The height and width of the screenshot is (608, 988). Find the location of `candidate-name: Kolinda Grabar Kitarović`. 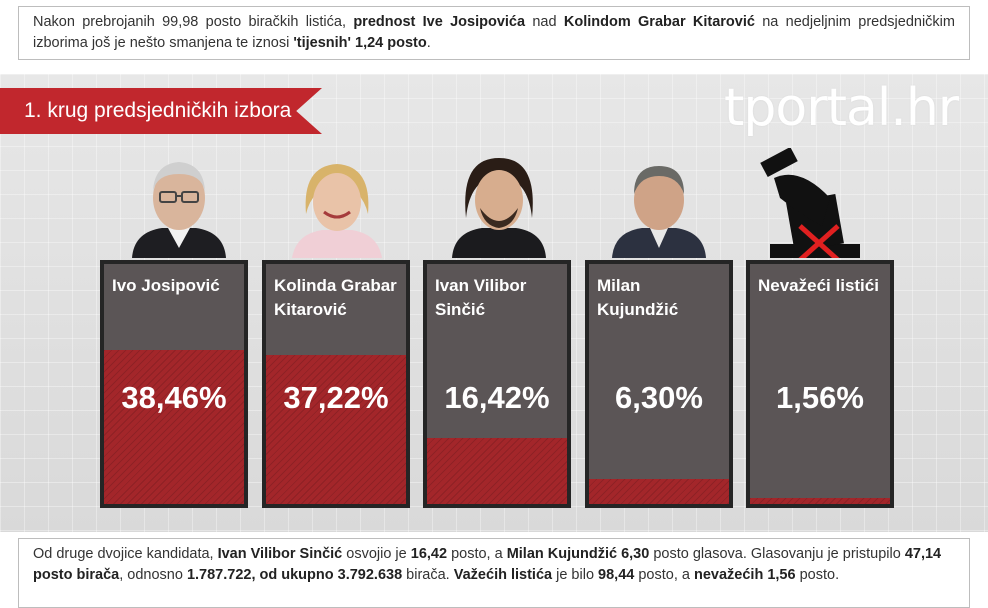

candidate-name: Kolinda Grabar Kitarović is located at coordinates (337, 298).